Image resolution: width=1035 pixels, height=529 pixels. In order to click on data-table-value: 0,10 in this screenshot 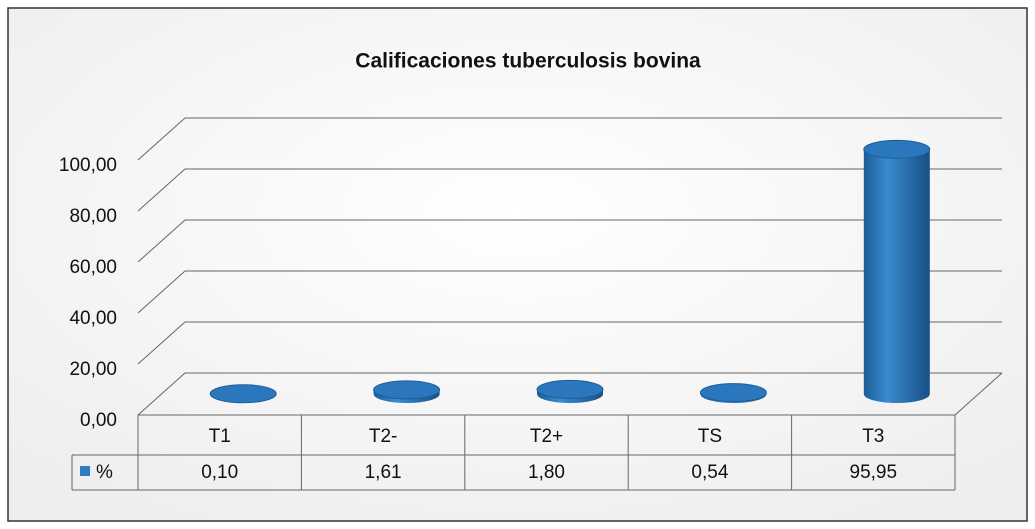, I will do `click(219, 472)`.